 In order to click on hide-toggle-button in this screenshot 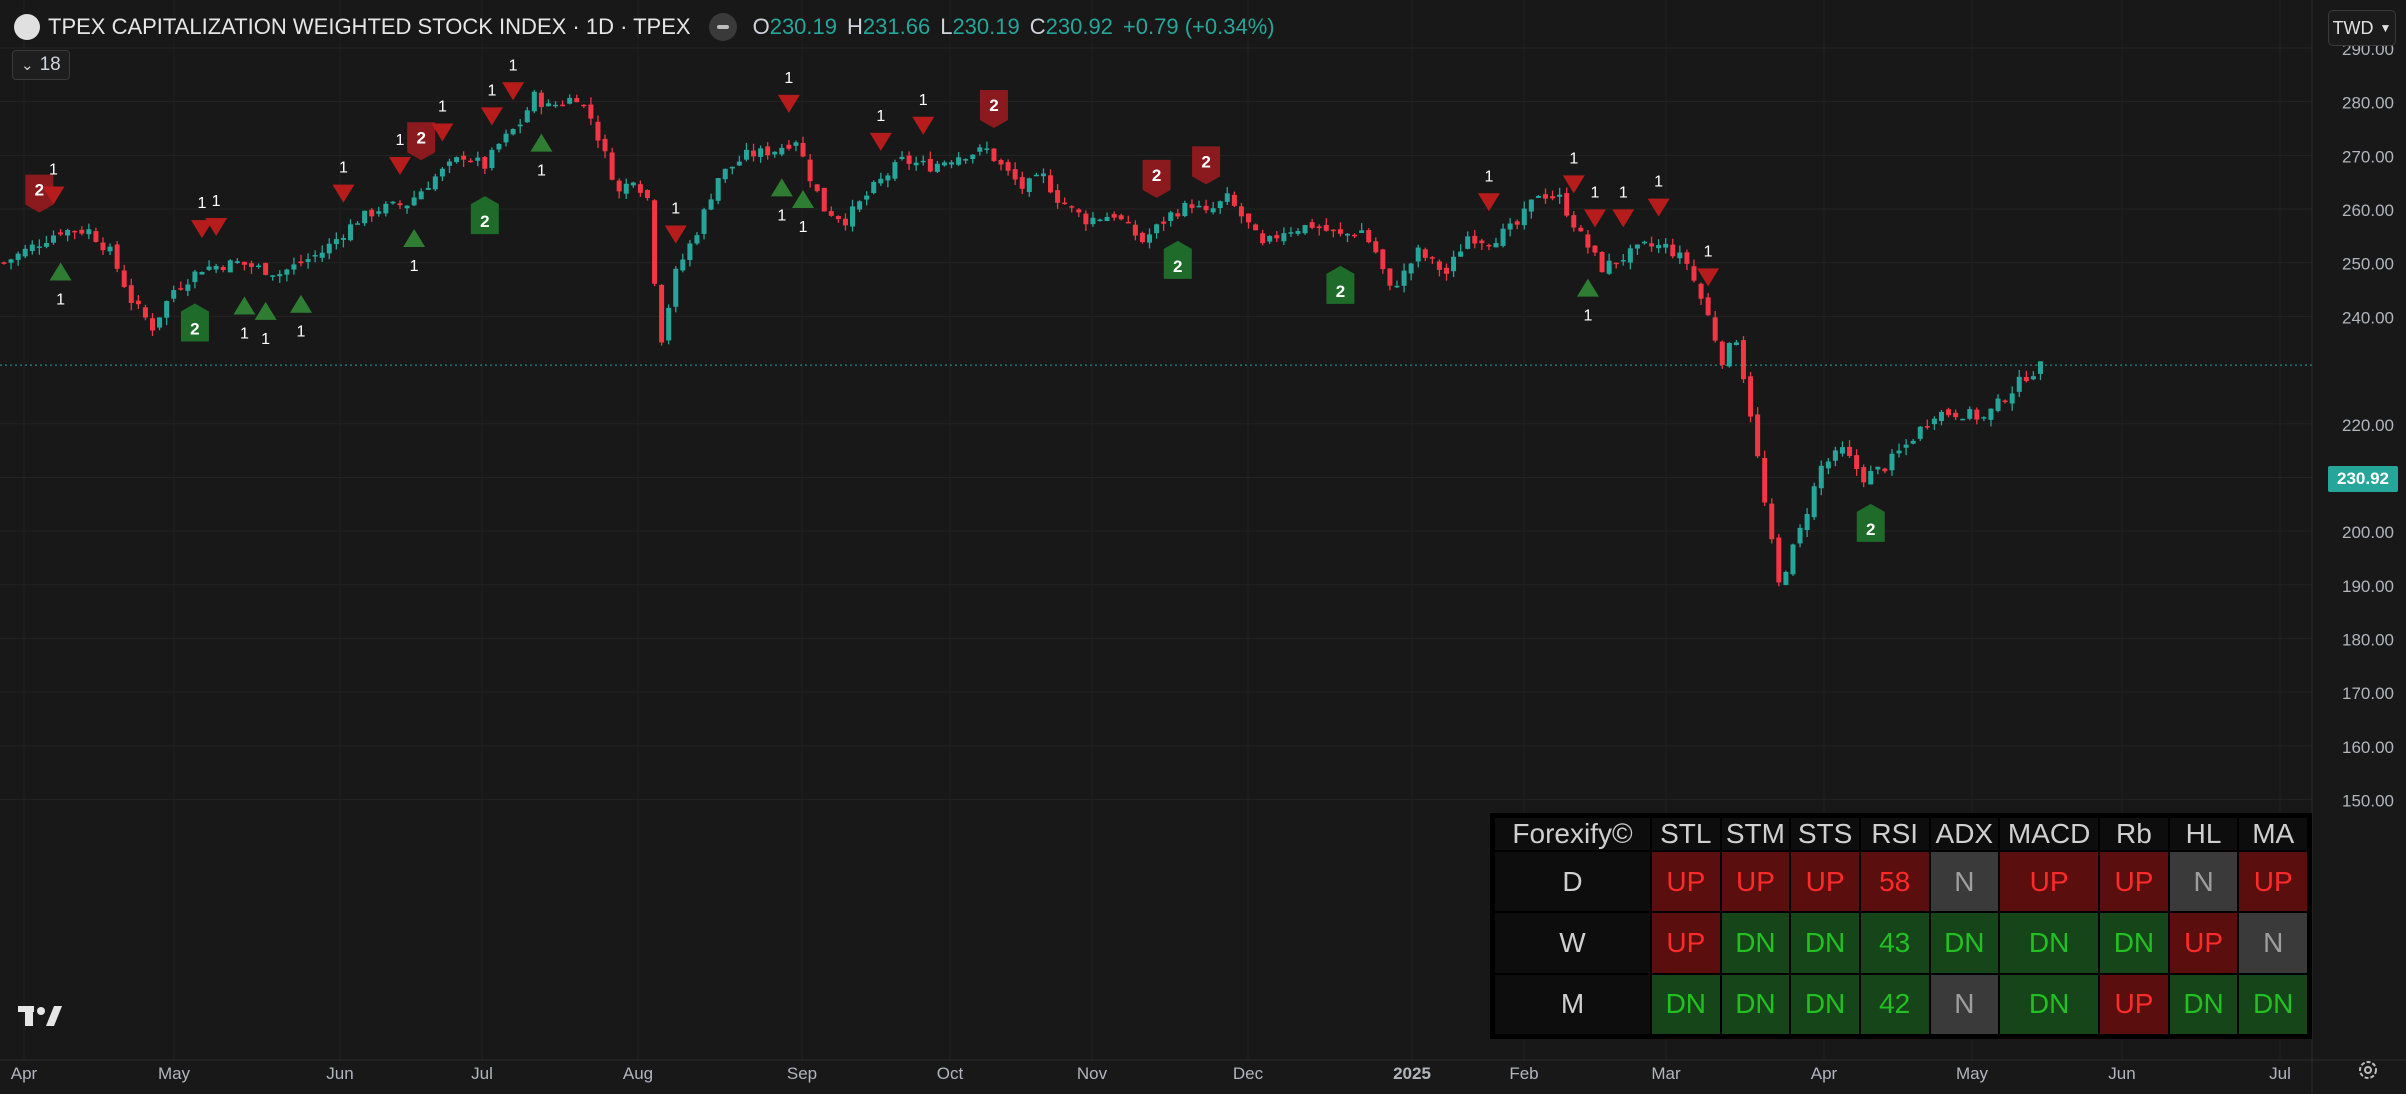, I will do `click(722, 27)`.